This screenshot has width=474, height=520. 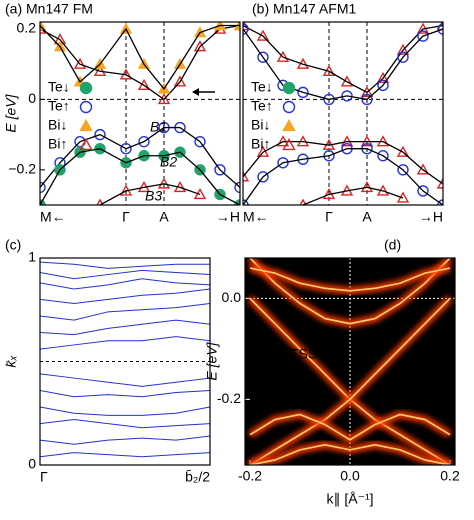 I want to click on annotation: B3, so click(x=153, y=196).